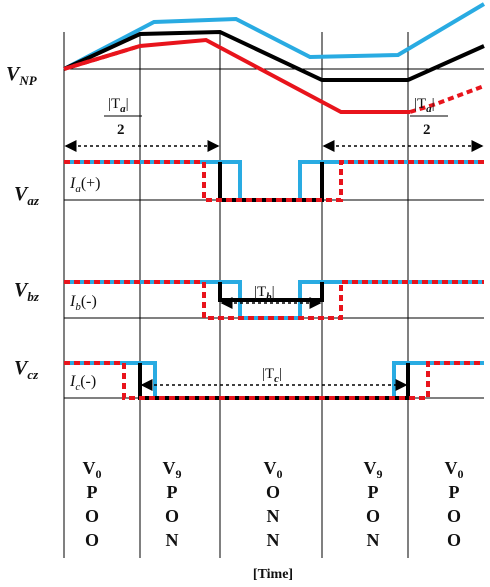 The image size is (490, 587). Describe the element at coordinates (27, 291) in the screenshot. I see `vbz-label: Vbz` at that location.